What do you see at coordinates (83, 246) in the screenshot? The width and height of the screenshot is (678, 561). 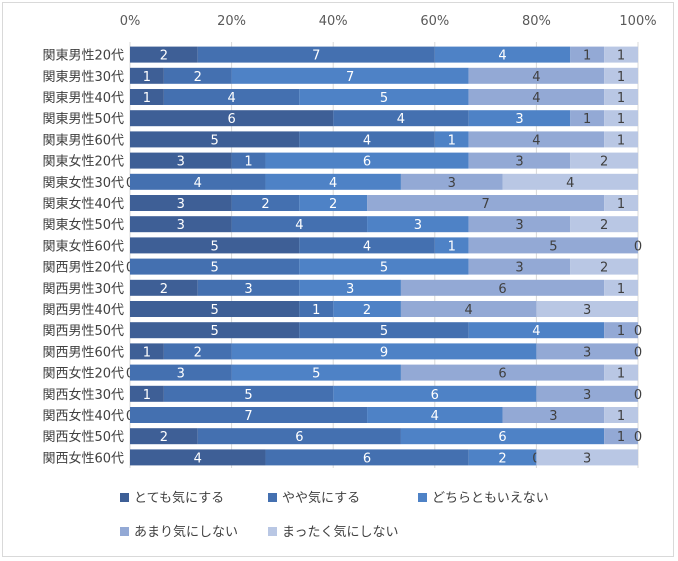 I see `category-label: 関東女性60代` at bounding box center [83, 246].